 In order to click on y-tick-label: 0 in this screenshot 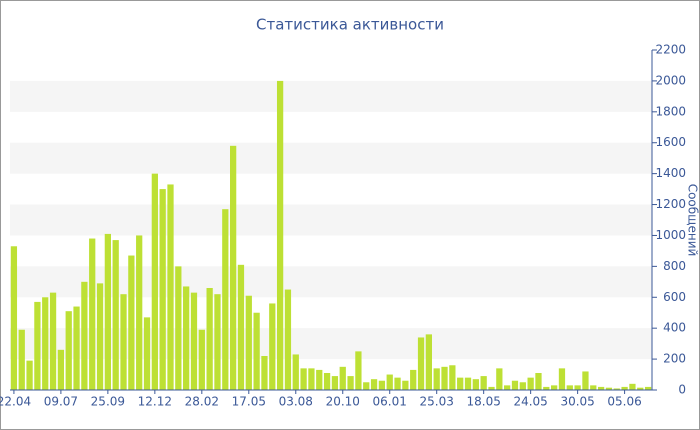, I will do `click(682, 390)`.